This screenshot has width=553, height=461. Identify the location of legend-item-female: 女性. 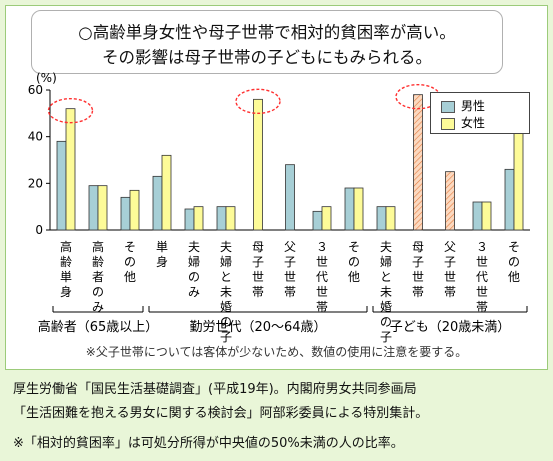
(463, 122).